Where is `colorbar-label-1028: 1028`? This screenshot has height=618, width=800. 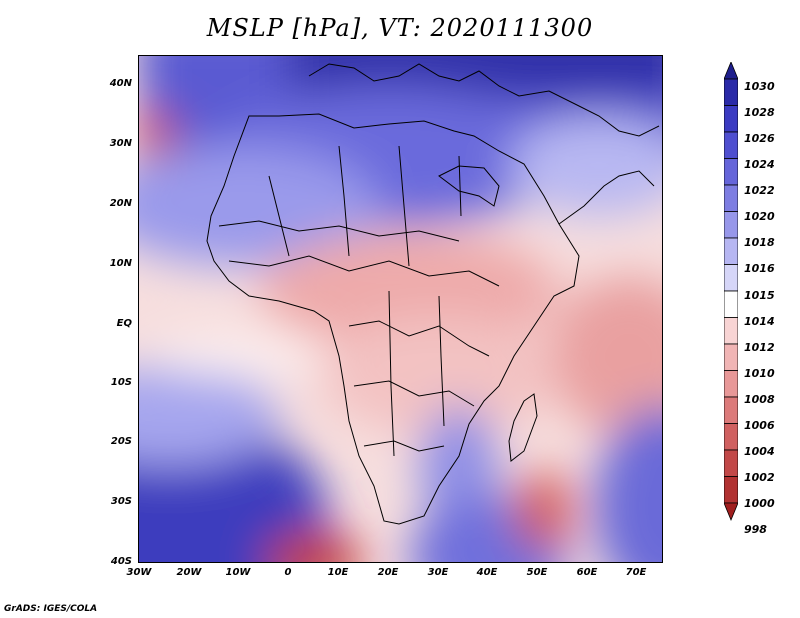 colorbar-label-1028: 1028 is located at coordinates (759, 112).